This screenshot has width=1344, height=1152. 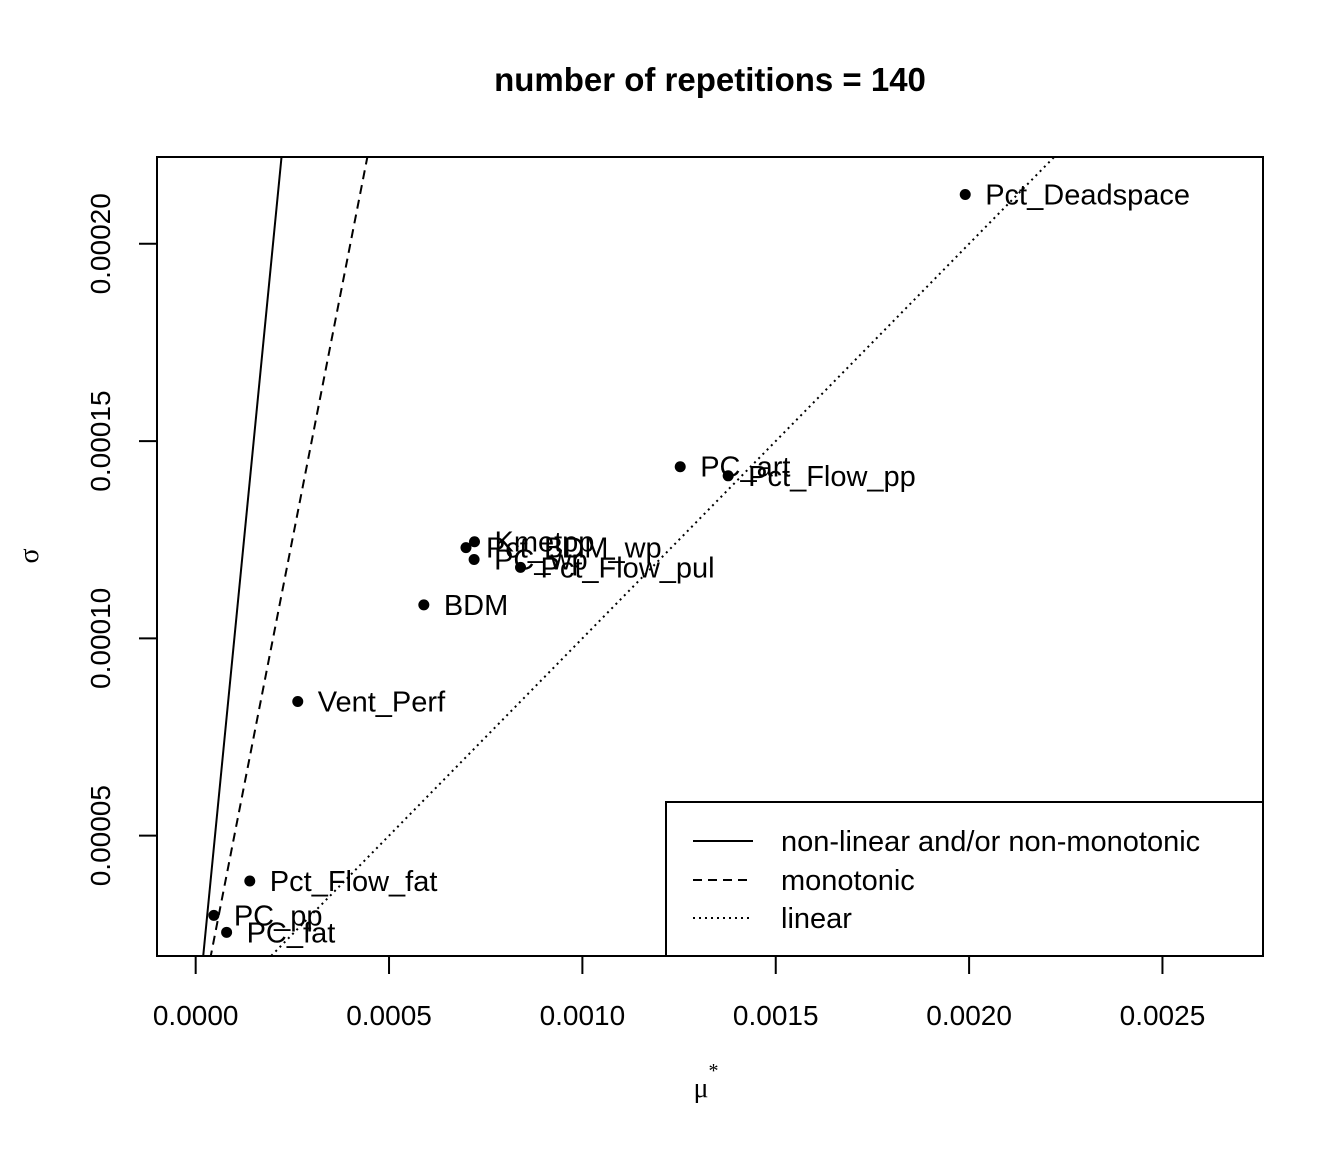 What do you see at coordinates (544, 543) in the screenshot?
I see `data-point-label: Kmetpp` at bounding box center [544, 543].